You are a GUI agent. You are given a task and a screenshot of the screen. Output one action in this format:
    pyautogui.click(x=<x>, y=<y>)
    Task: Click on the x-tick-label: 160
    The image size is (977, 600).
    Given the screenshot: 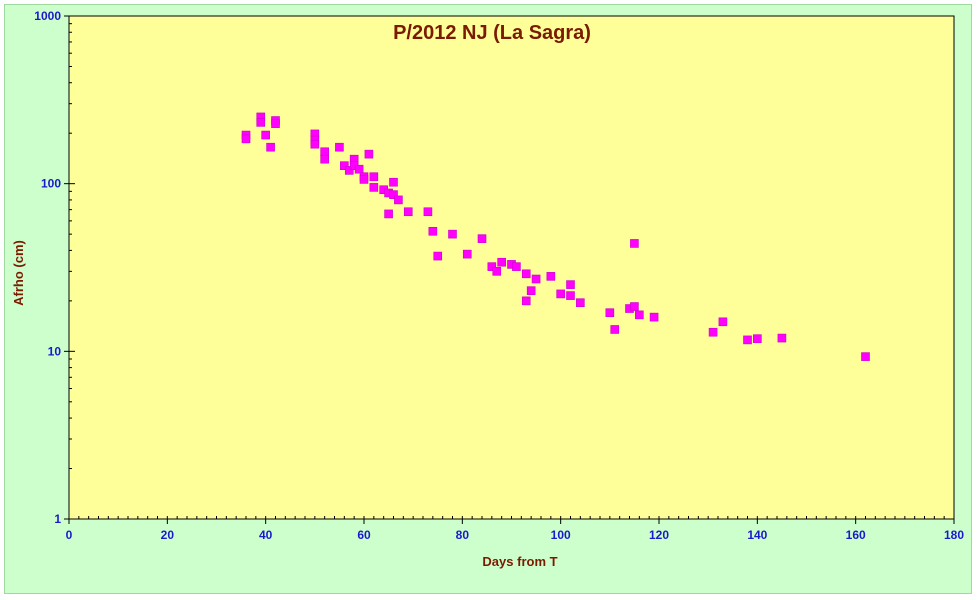 What is the action you would take?
    pyautogui.click(x=856, y=535)
    